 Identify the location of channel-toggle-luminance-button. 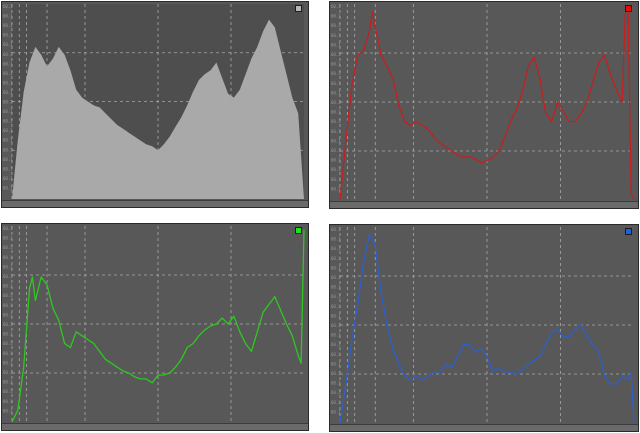
(298, 8).